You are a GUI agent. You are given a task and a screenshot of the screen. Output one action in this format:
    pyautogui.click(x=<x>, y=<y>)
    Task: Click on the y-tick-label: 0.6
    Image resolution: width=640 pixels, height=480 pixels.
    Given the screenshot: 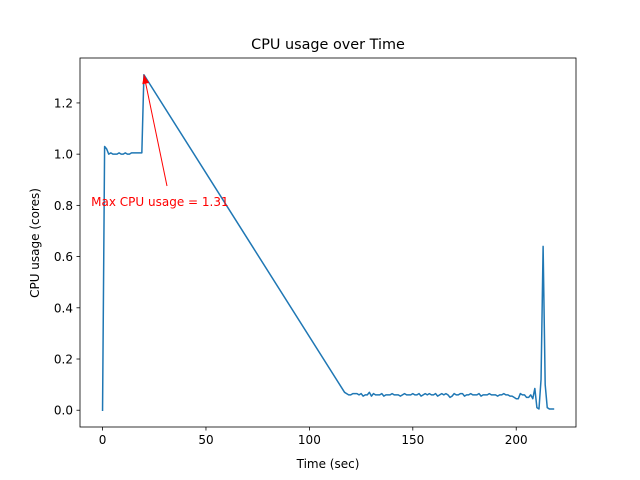 What is the action you would take?
    pyautogui.click(x=63, y=257)
    